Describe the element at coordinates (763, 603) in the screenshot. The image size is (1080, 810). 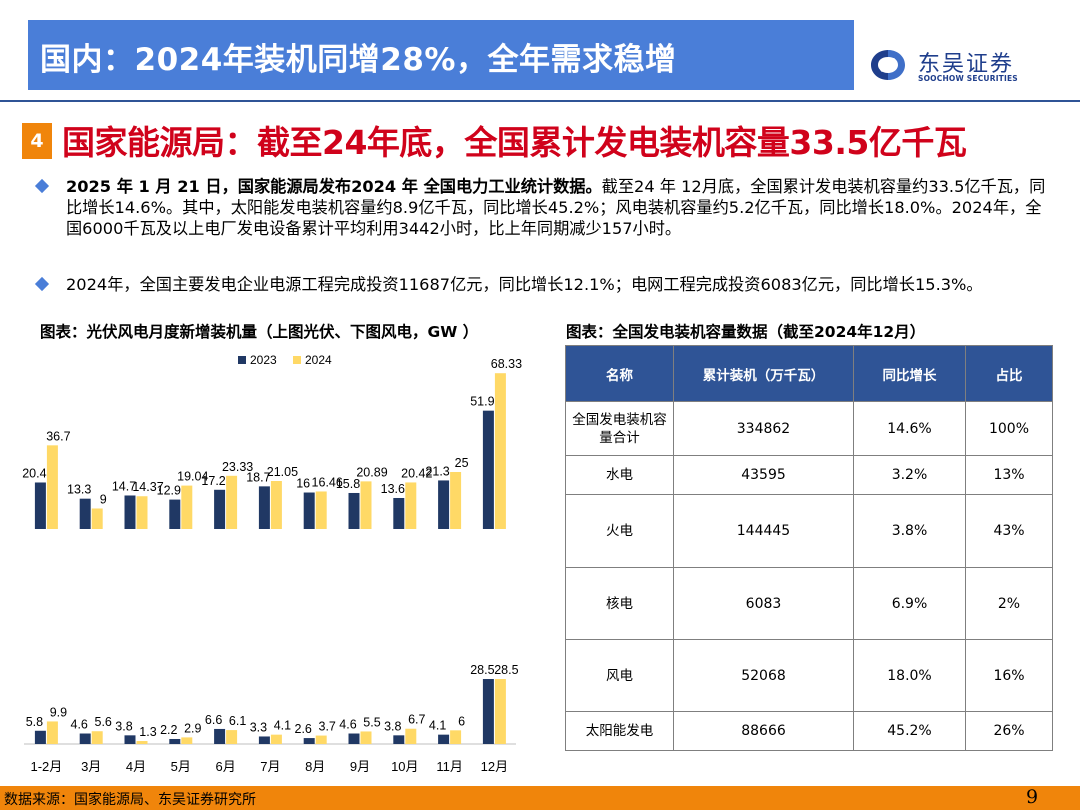
I see `table-cell: 6083` at that location.